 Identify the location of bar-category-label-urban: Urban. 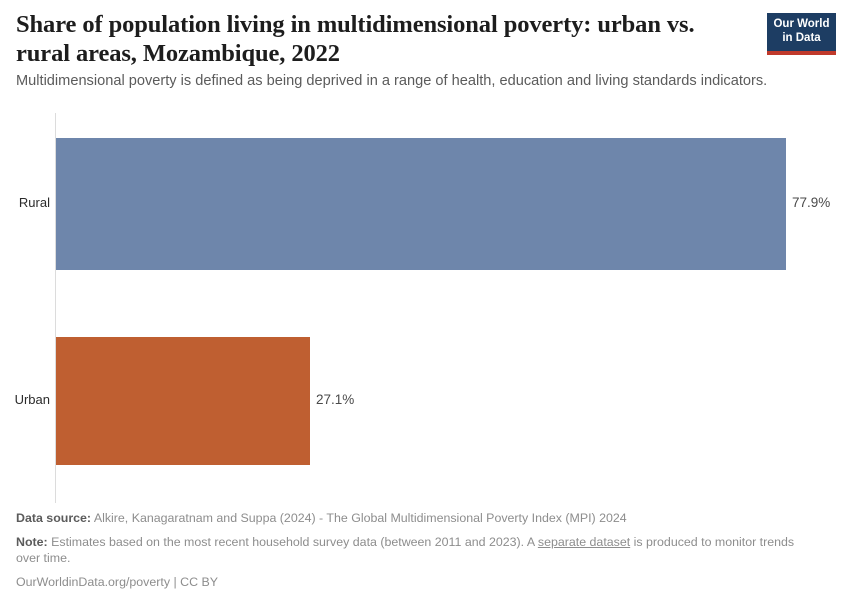
(32, 399).